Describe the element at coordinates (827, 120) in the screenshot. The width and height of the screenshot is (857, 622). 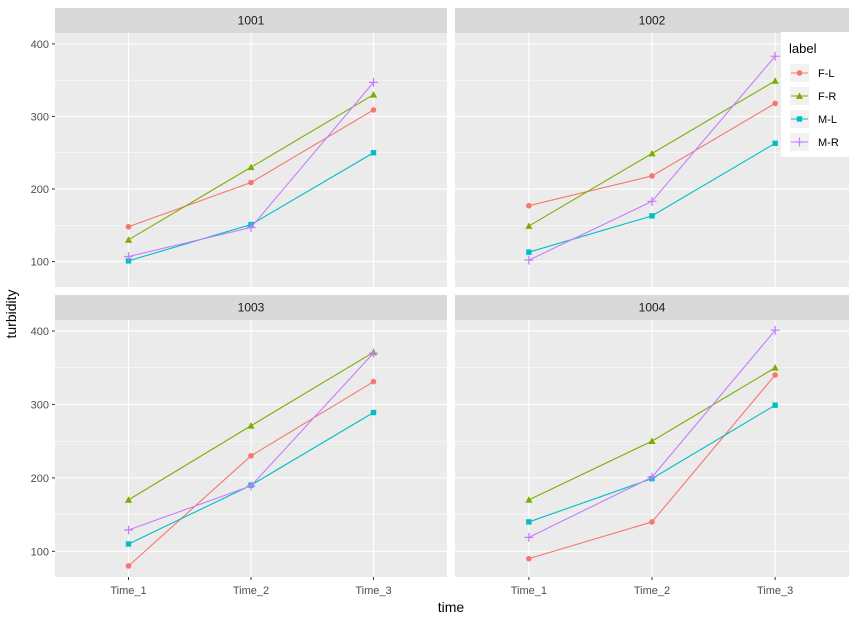
I see `legend-label: M-L` at that location.